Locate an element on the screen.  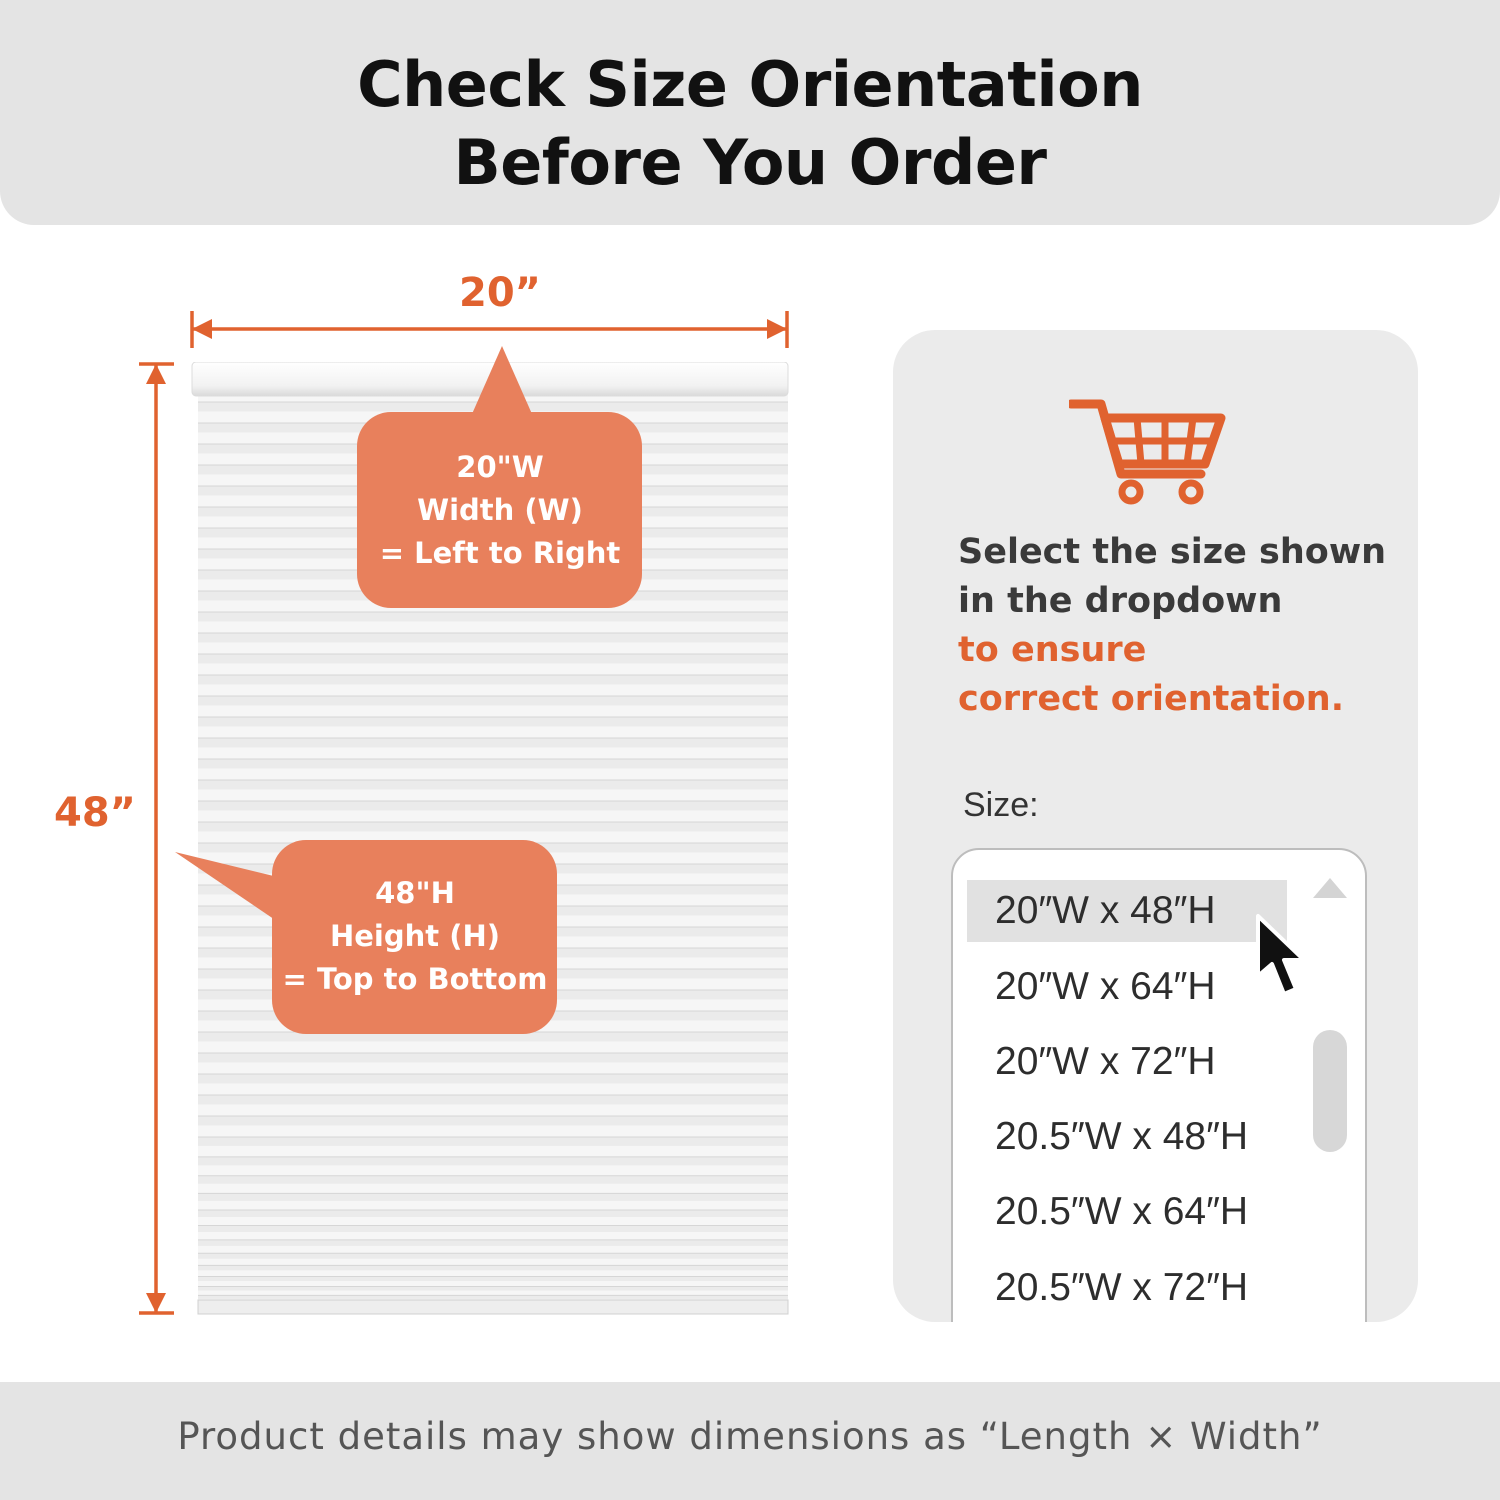
width-dimension-label: 20” is located at coordinates (500, 293).